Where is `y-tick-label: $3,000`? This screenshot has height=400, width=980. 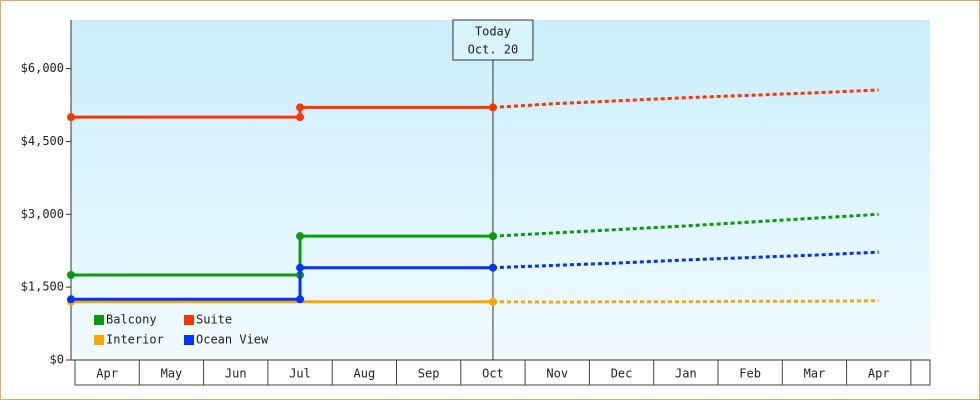 y-tick-label: $3,000 is located at coordinates (42, 214).